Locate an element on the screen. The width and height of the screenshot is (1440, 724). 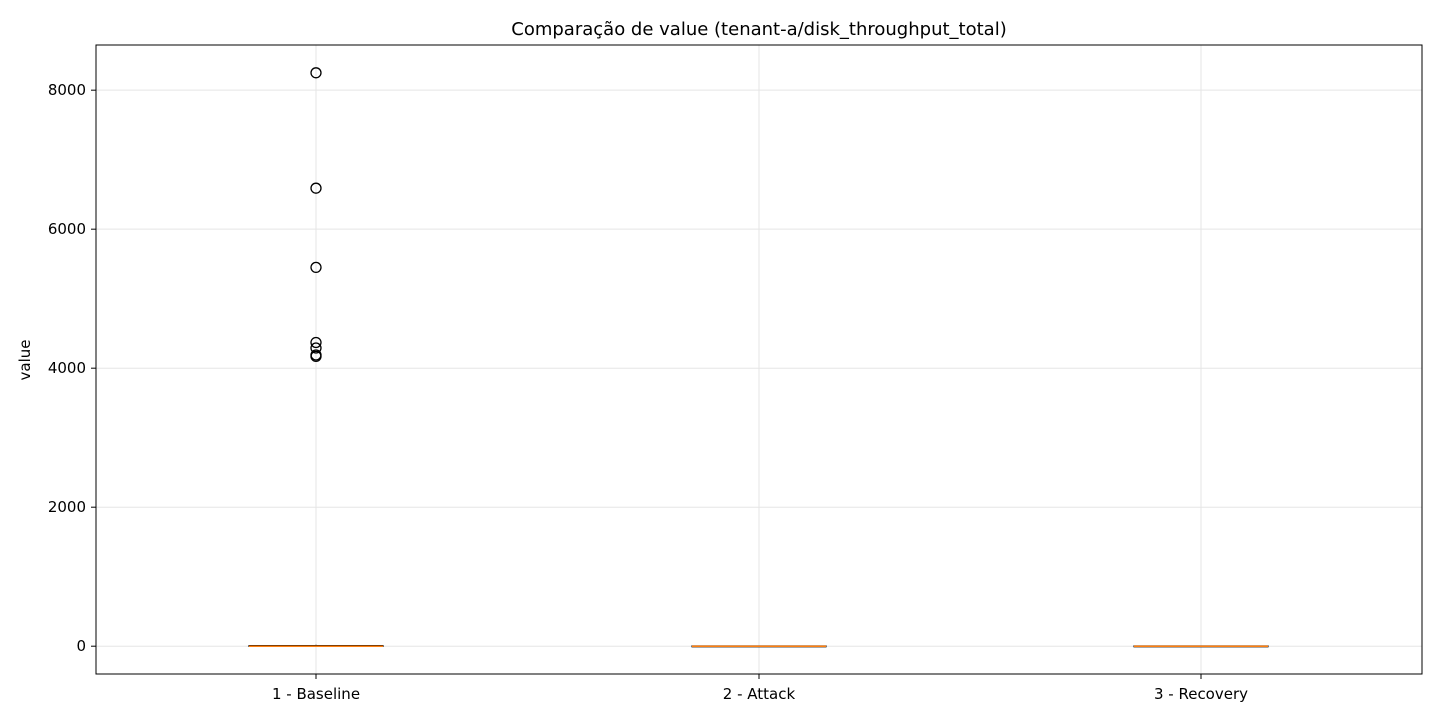
y-tick-label: 4000 is located at coordinates (67, 368).